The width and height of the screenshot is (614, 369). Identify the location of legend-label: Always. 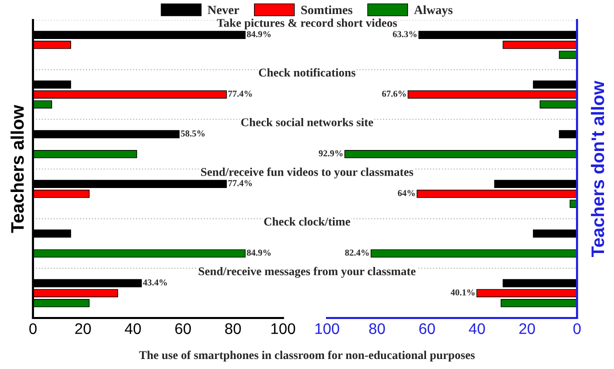
(433, 11).